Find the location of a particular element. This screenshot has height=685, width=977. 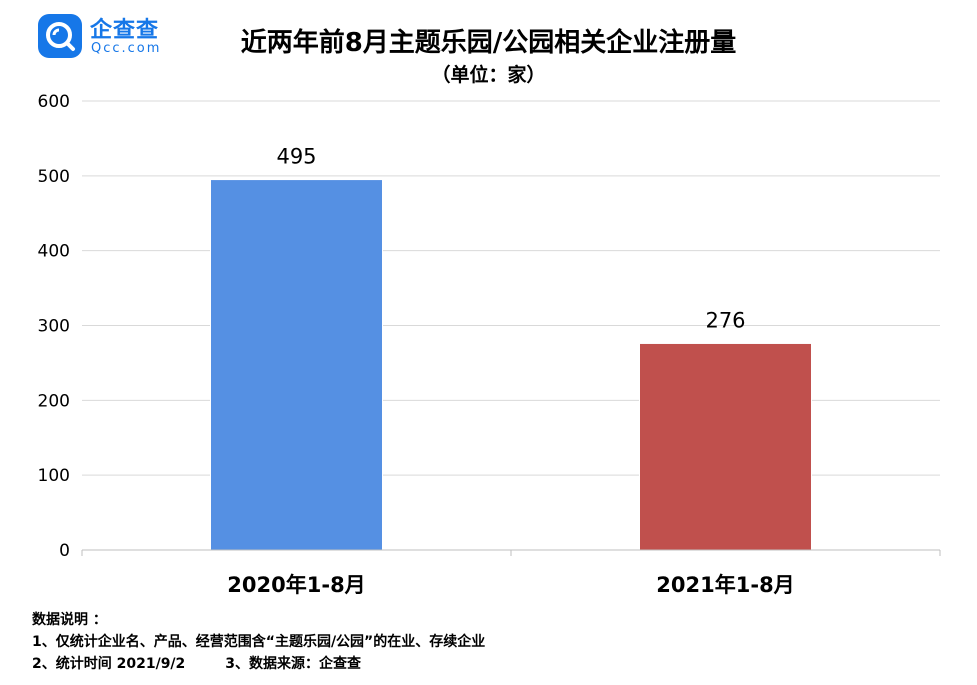

y-axis-ticks: 0 100 200 300 400 500 600 is located at coordinates (54, 326).